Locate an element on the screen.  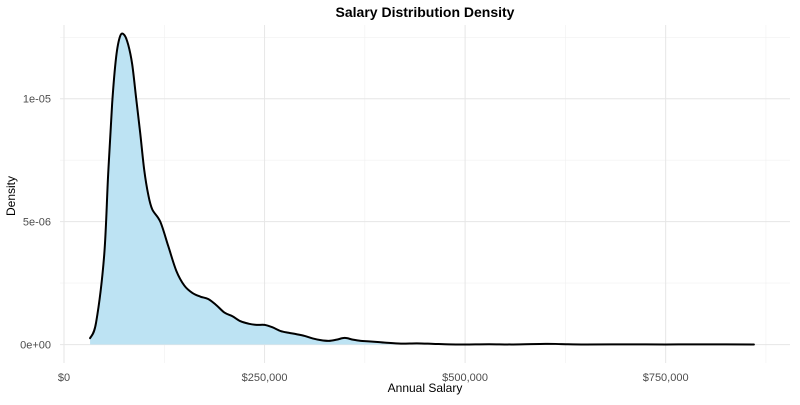
x-tick-label: $750,000 is located at coordinates (666, 378).